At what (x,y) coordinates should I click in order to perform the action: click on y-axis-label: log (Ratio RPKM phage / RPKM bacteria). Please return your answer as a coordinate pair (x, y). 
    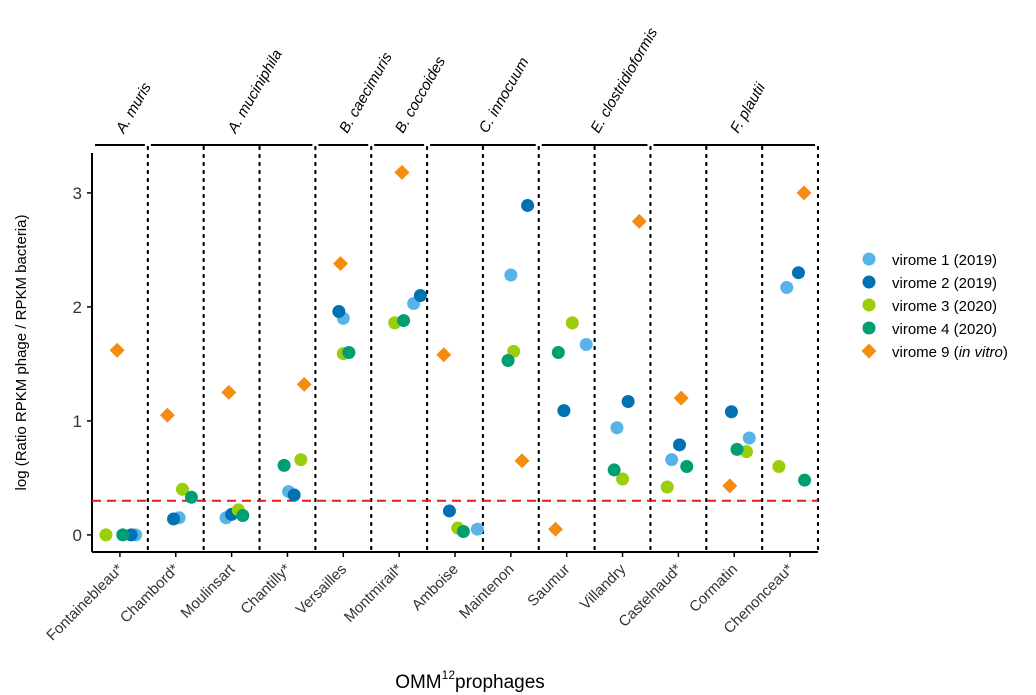
    Looking at the image, I should click on (21, 353).